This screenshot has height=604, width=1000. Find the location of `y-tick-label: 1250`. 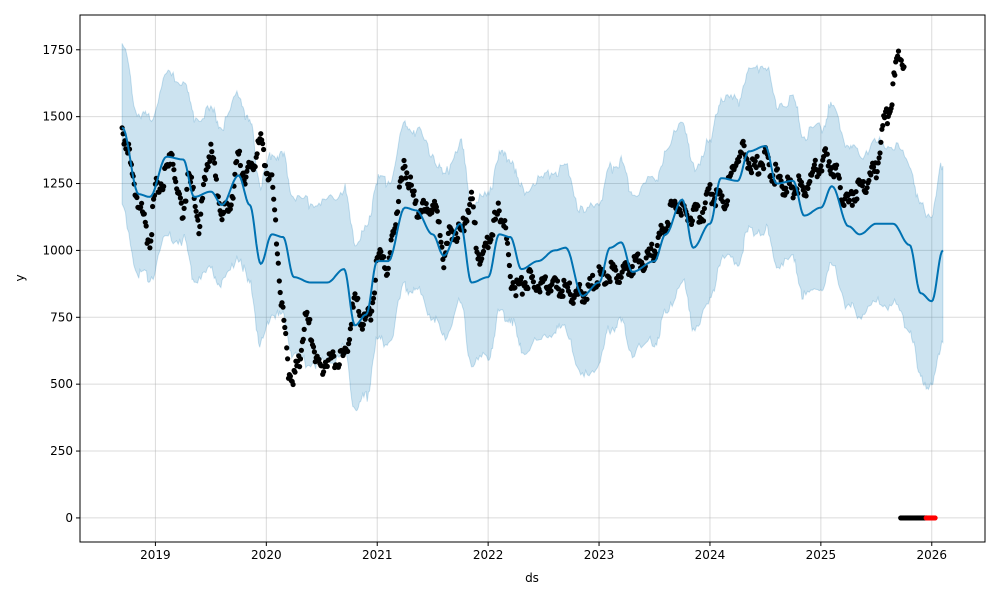

y-tick-label: 1250 is located at coordinates (57, 184).